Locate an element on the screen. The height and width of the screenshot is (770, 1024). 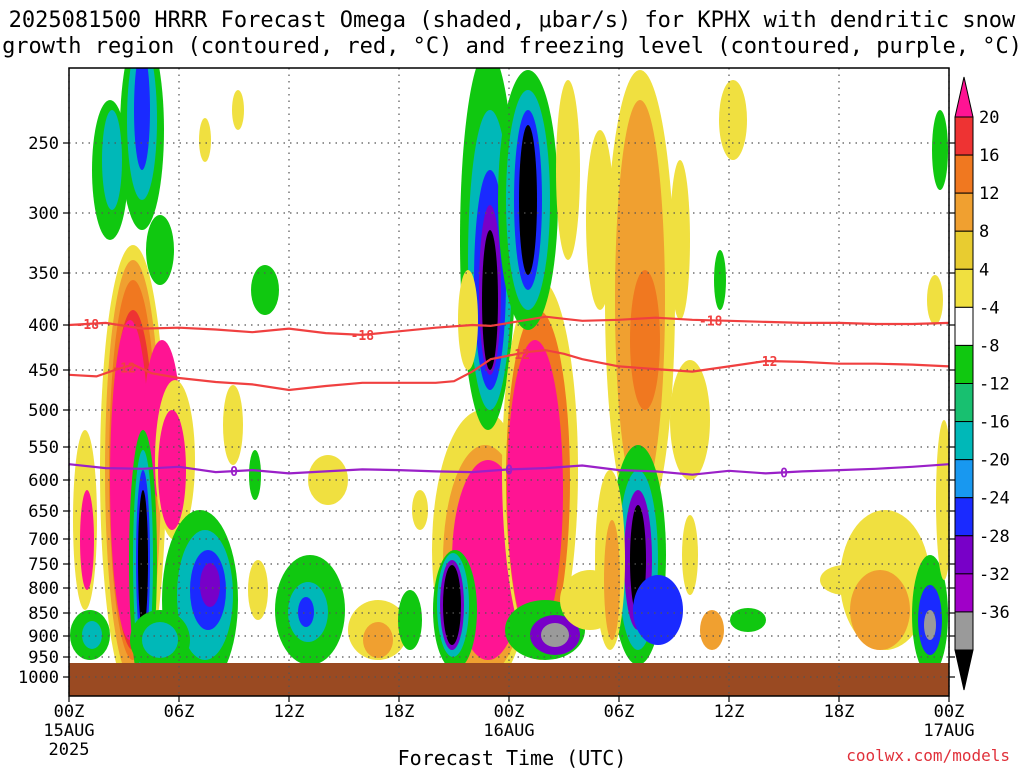
y-tick-label: 700 is located at coordinates (43, 540).